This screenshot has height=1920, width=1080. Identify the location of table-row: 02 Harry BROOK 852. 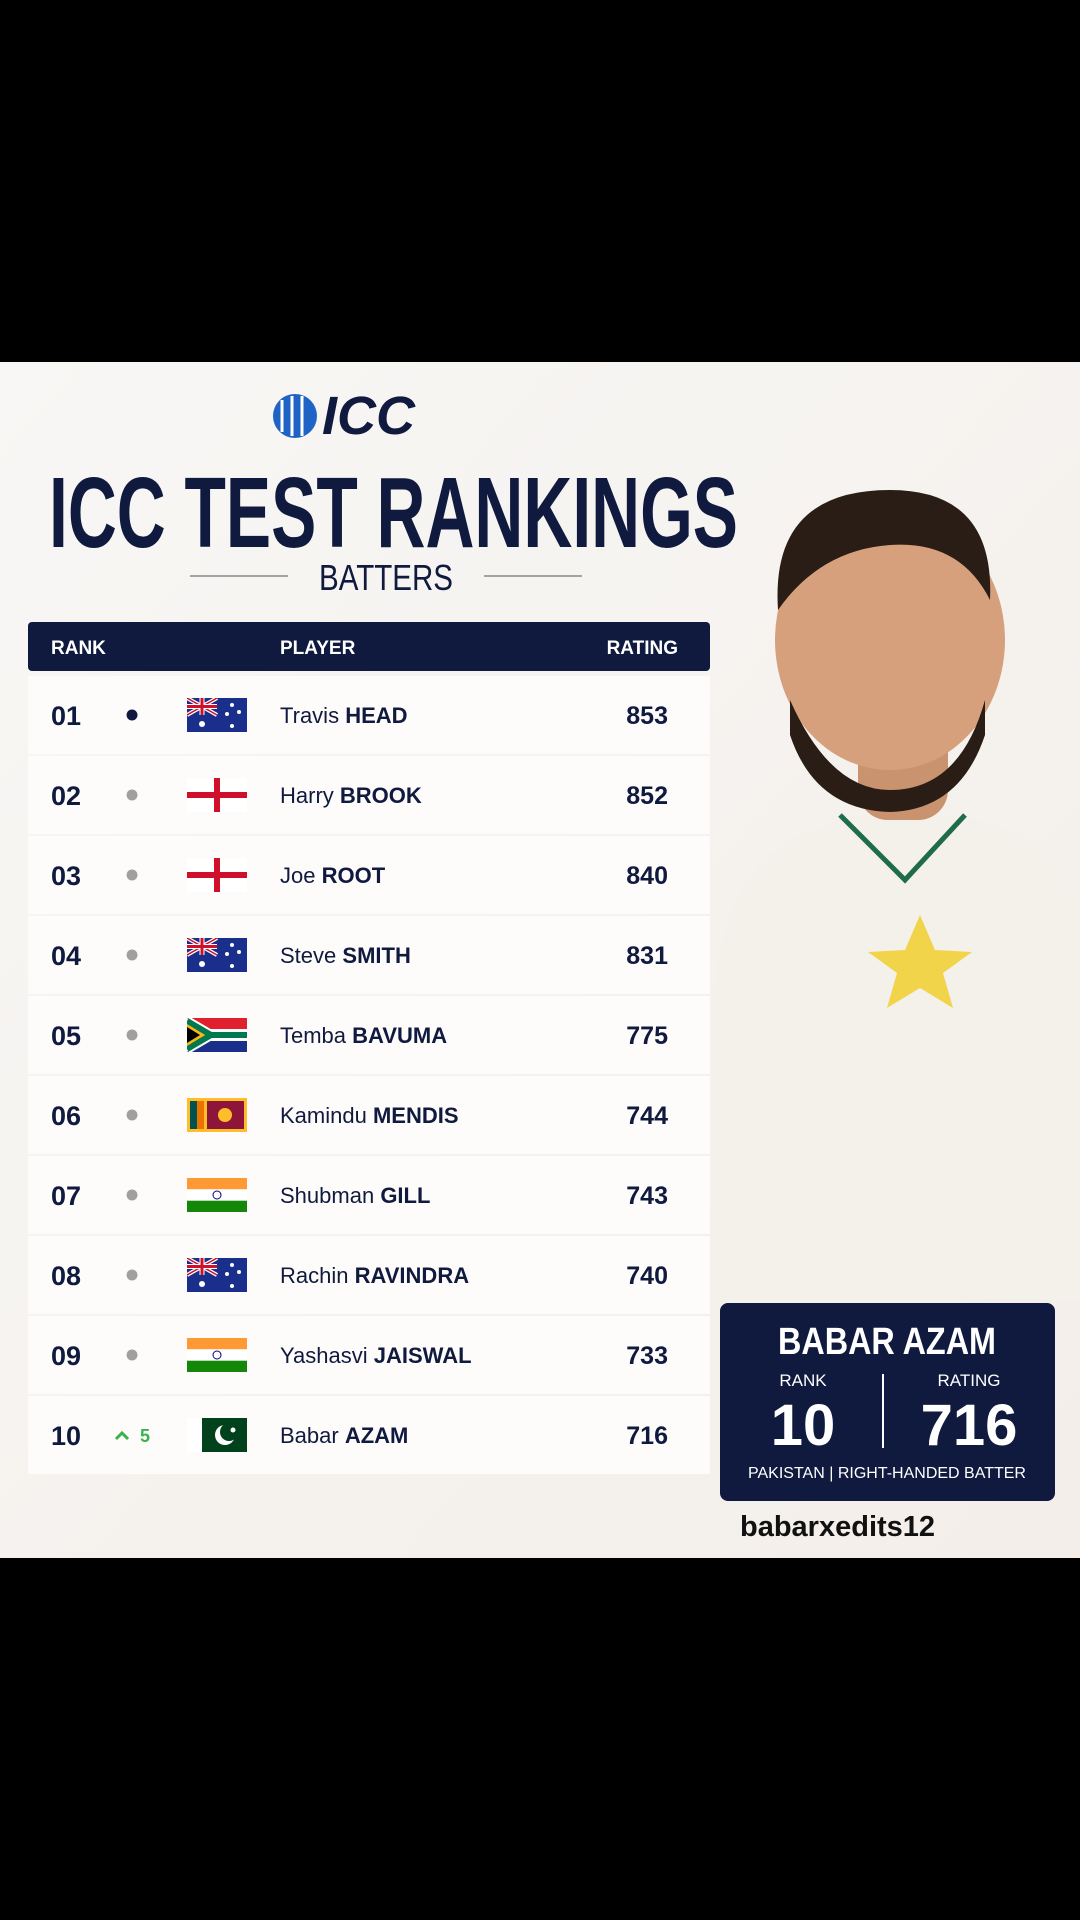
(369, 795).